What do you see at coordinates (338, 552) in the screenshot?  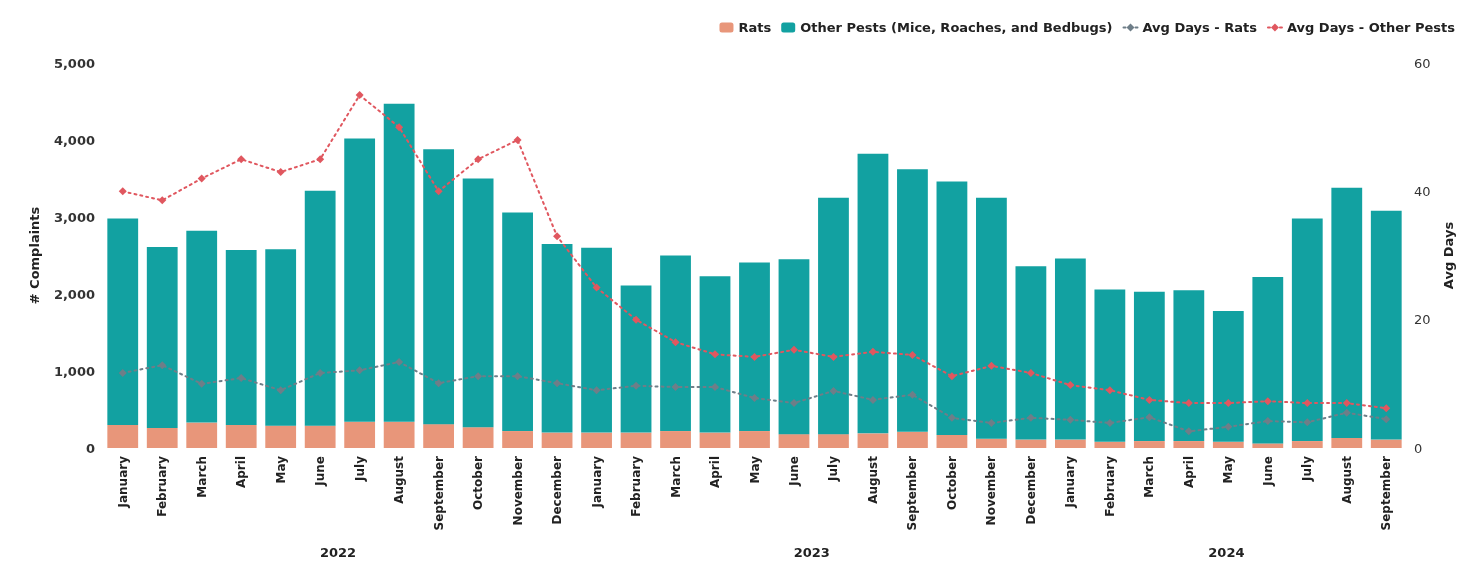 I see `text: 2022` at bounding box center [338, 552].